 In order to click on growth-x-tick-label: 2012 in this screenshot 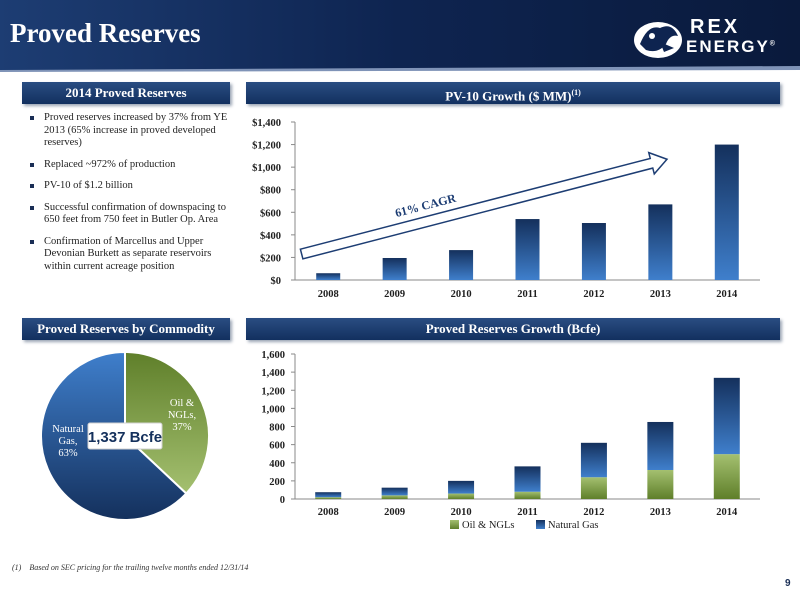, I will do `click(593, 512)`.